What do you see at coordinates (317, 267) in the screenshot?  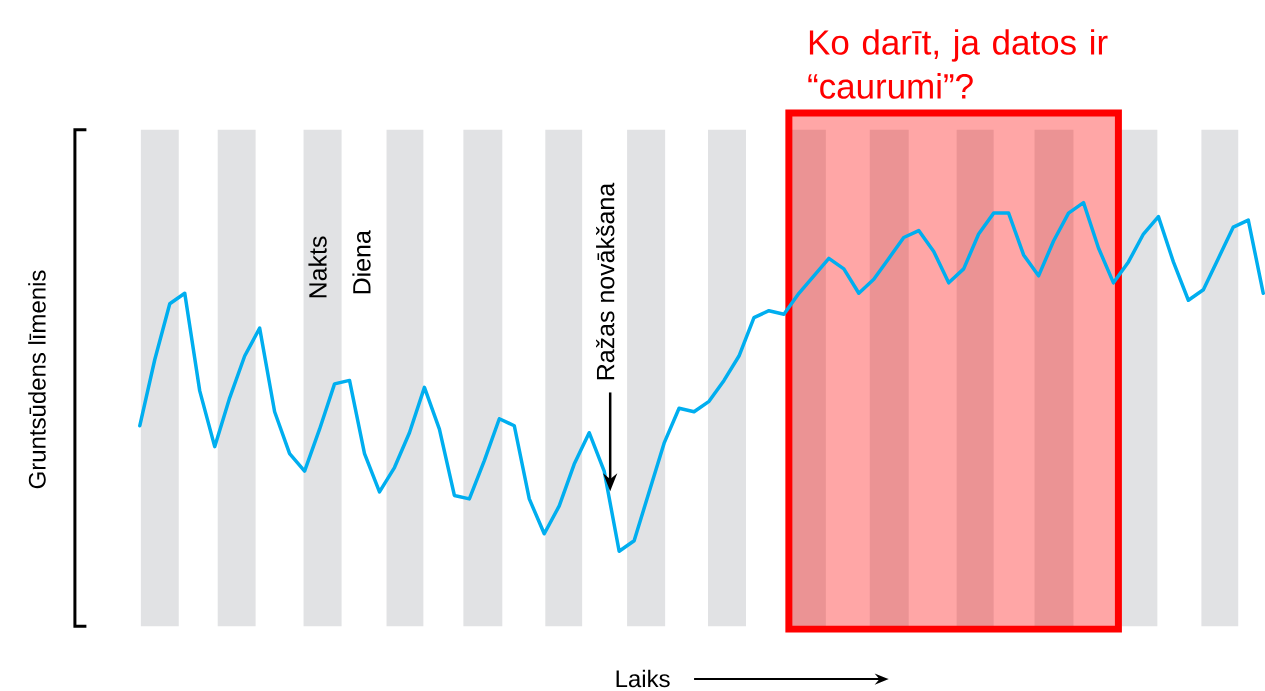 I see `annotation: Nakts` at bounding box center [317, 267].